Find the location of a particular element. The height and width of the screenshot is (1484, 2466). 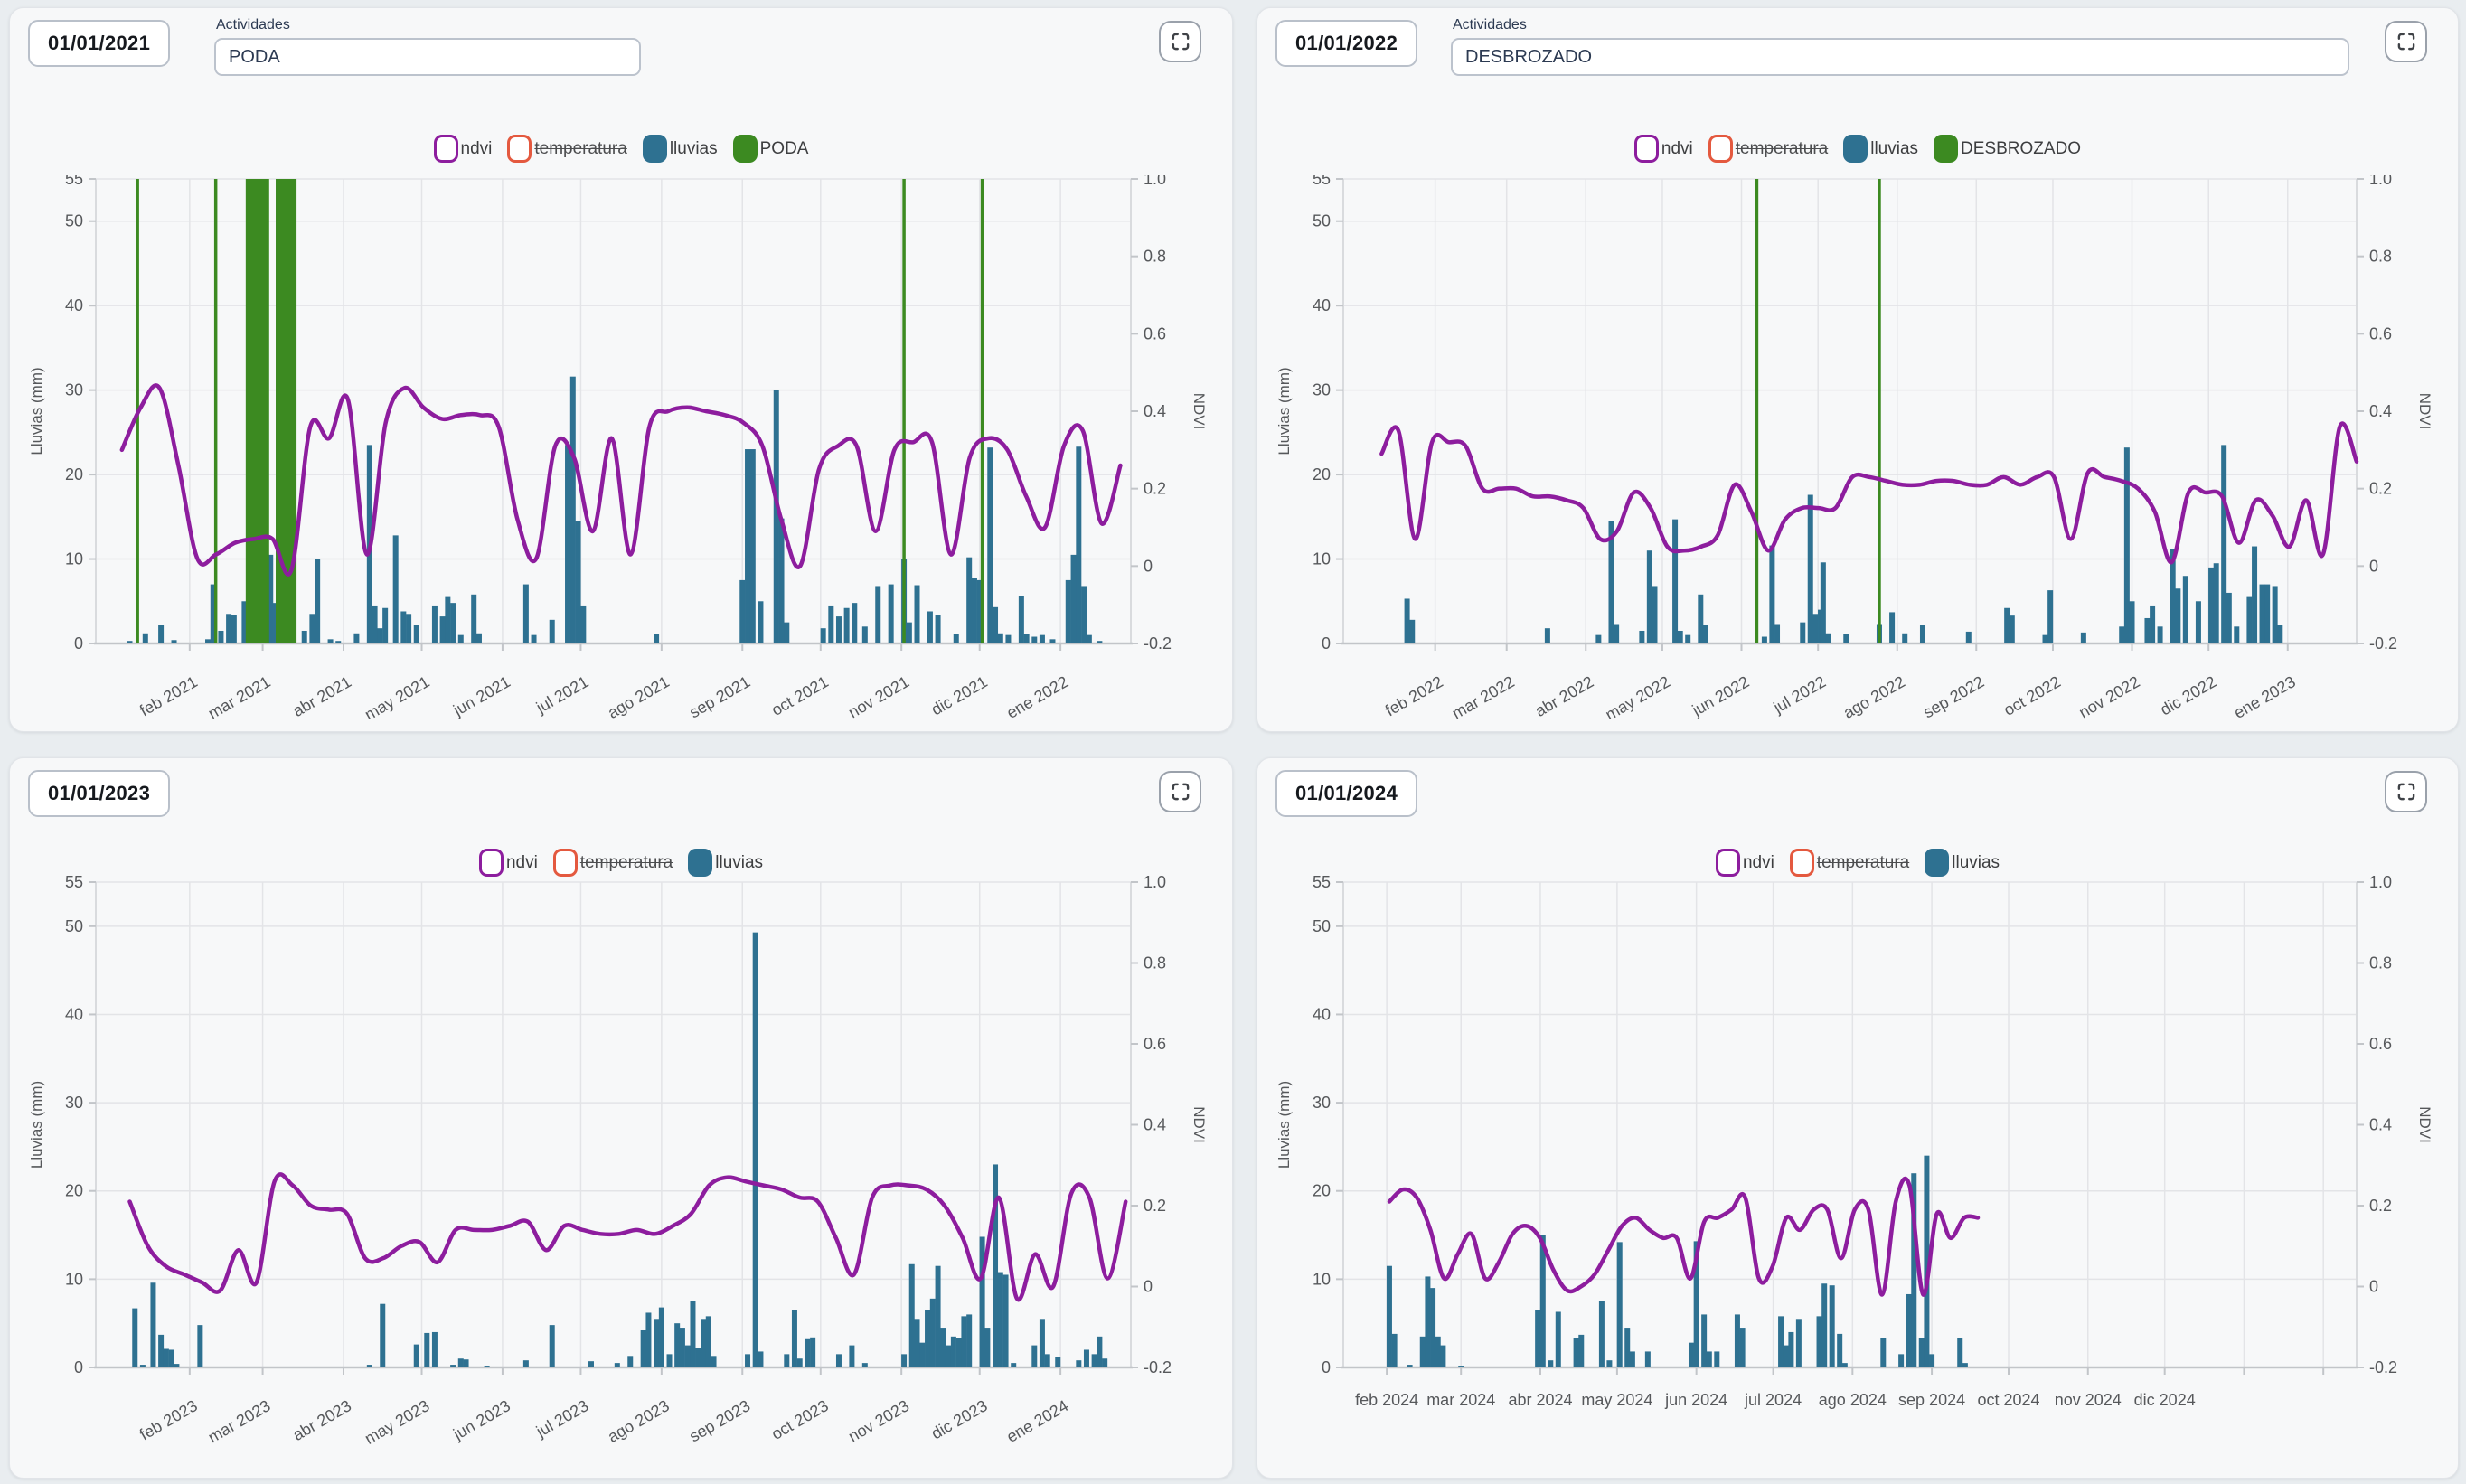

chart-legend: ndvi temperatura lluvias is located at coordinates (621, 863).